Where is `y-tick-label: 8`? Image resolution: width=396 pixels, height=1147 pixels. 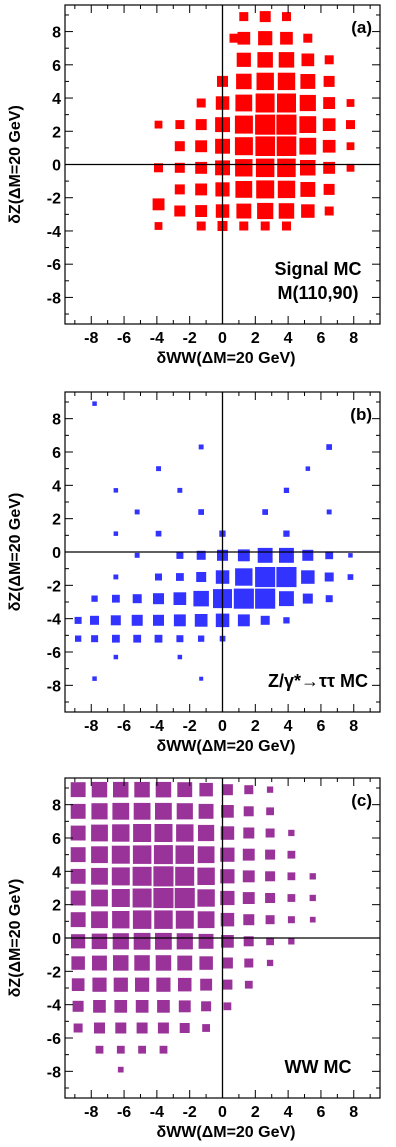 y-tick-label: 8 is located at coordinates (56, 806).